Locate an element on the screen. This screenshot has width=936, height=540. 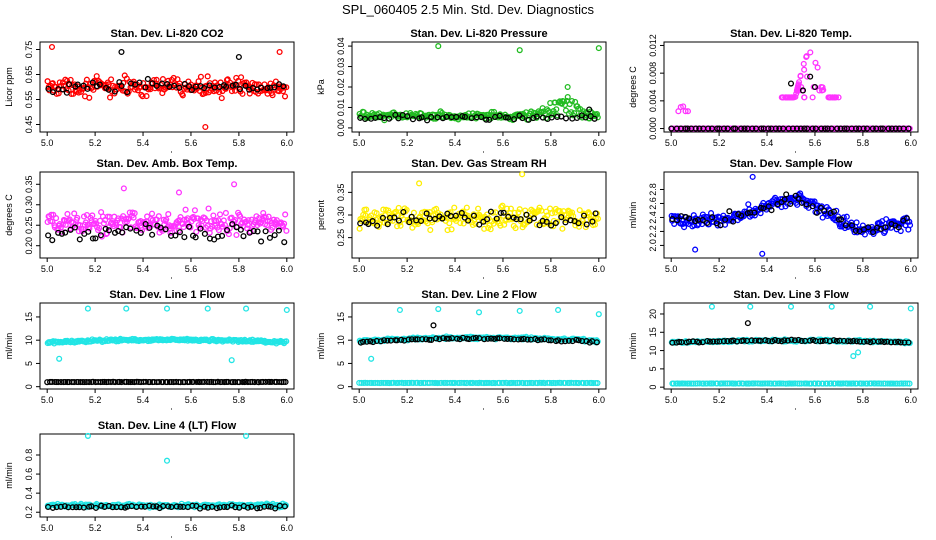
chart-title: Stan. Dev. Gas Stream RH is located at coordinates (479, 164).